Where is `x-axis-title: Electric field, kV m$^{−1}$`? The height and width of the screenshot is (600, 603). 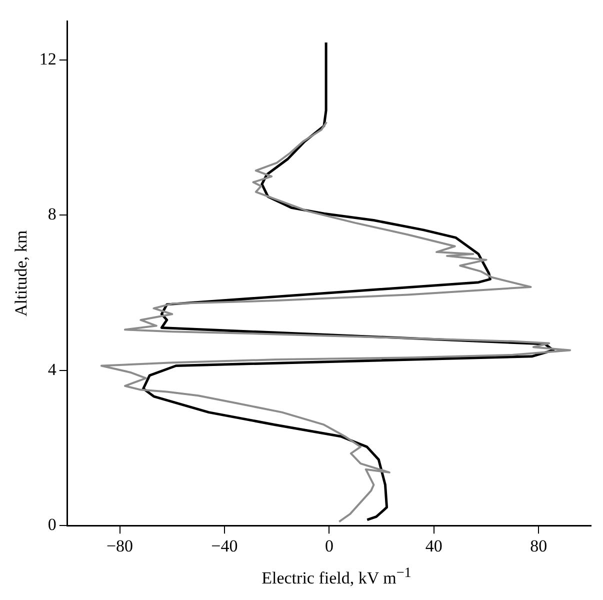 x-axis-title: Electric field, kV m$^{−1}$ is located at coordinates (336, 577).